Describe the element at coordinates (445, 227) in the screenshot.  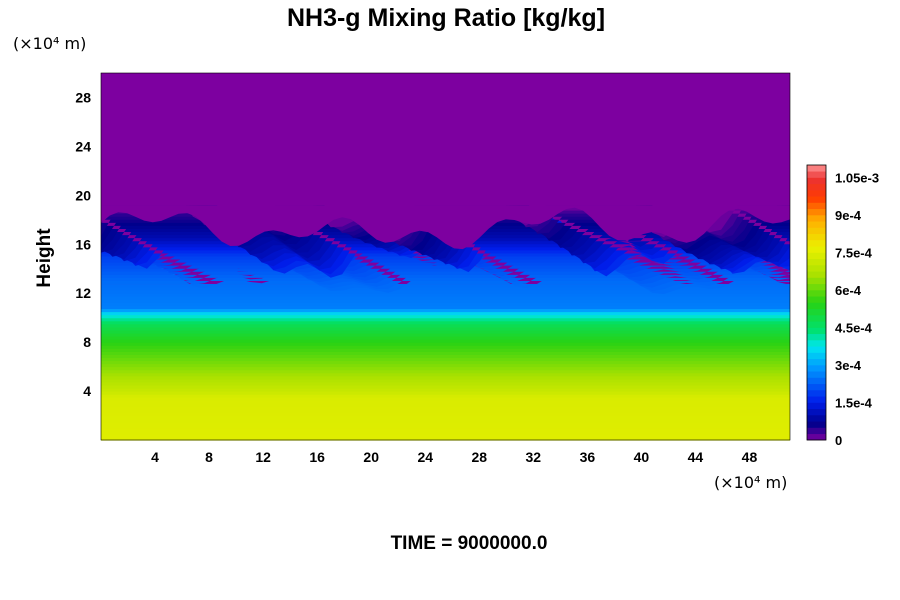
I see `upper-boundary` at that location.